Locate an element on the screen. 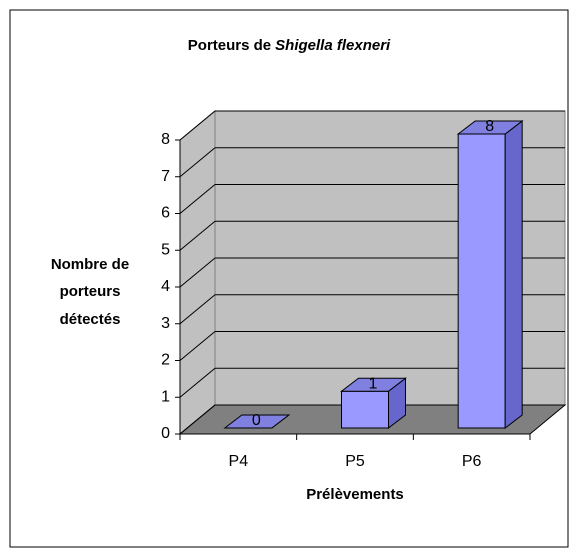 Image resolution: width=579 pixels, height=556 pixels. x-axis-title: Prélèvements is located at coordinates (355, 494).